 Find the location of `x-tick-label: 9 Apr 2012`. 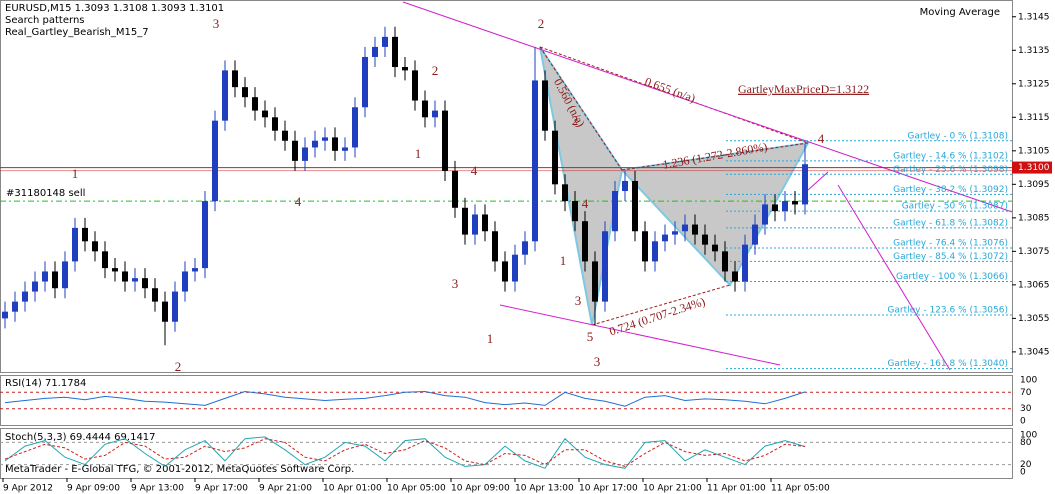

x-tick-label: 9 Apr 2012 is located at coordinates (28, 489).